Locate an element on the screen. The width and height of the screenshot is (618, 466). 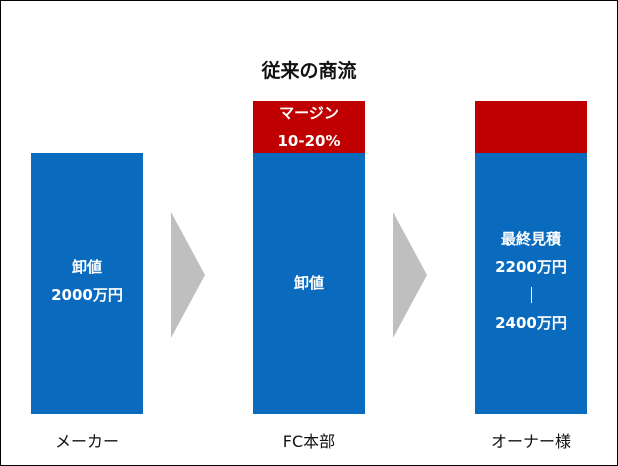
owner-bar: 最終見積 2200万円 2400万円 is located at coordinates (531, 283).